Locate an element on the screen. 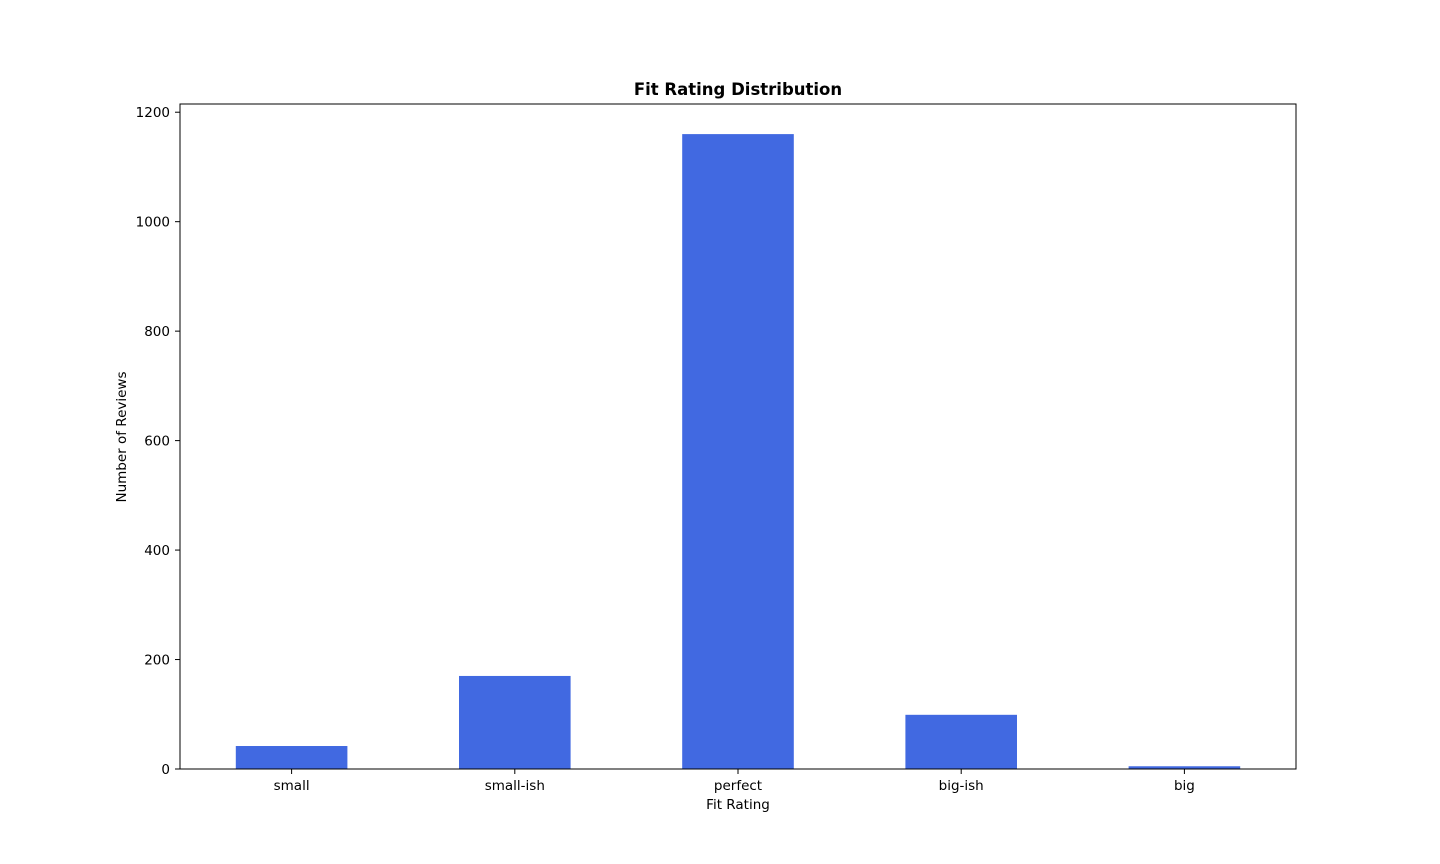 The height and width of the screenshot is (864, 1440). y-axis-label: Number of Reviews is located at coordinates (122, 436).